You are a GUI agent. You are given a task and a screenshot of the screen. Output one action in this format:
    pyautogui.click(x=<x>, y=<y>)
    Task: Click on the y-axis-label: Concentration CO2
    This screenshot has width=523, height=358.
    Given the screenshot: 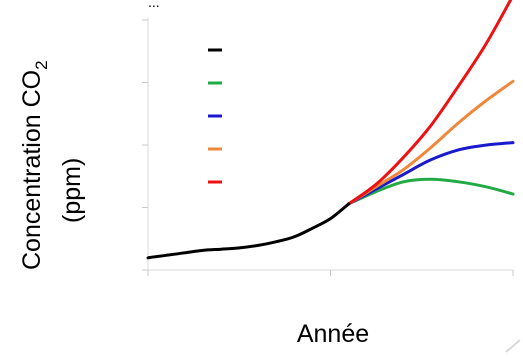 What is the action you would take?
    pyautogui.click(x=34, y=165)
    